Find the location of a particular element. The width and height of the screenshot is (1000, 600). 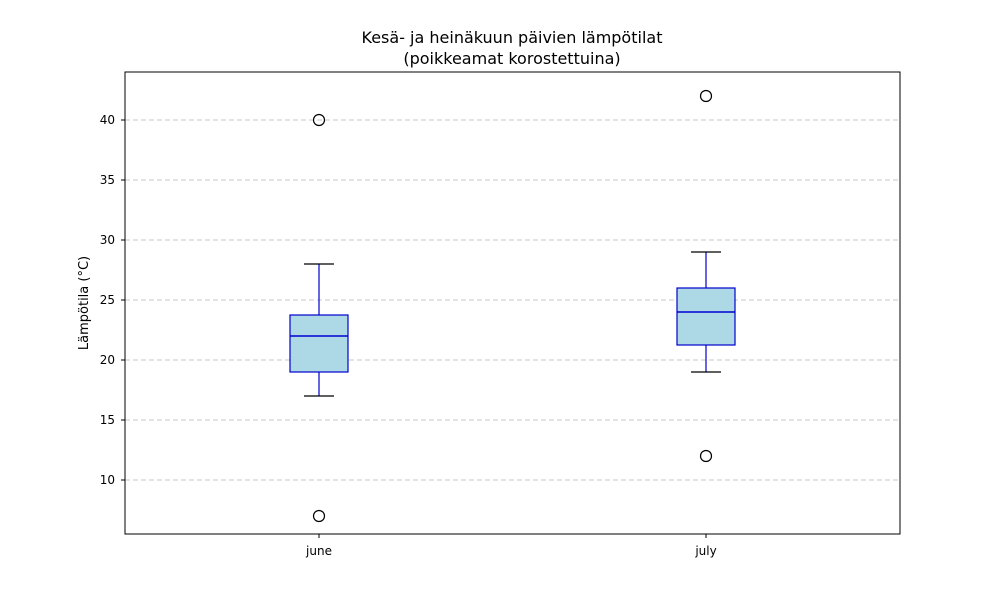

chart-title-line-2: (poikkeamat korostettuina) is located at coordinates (511, 58).